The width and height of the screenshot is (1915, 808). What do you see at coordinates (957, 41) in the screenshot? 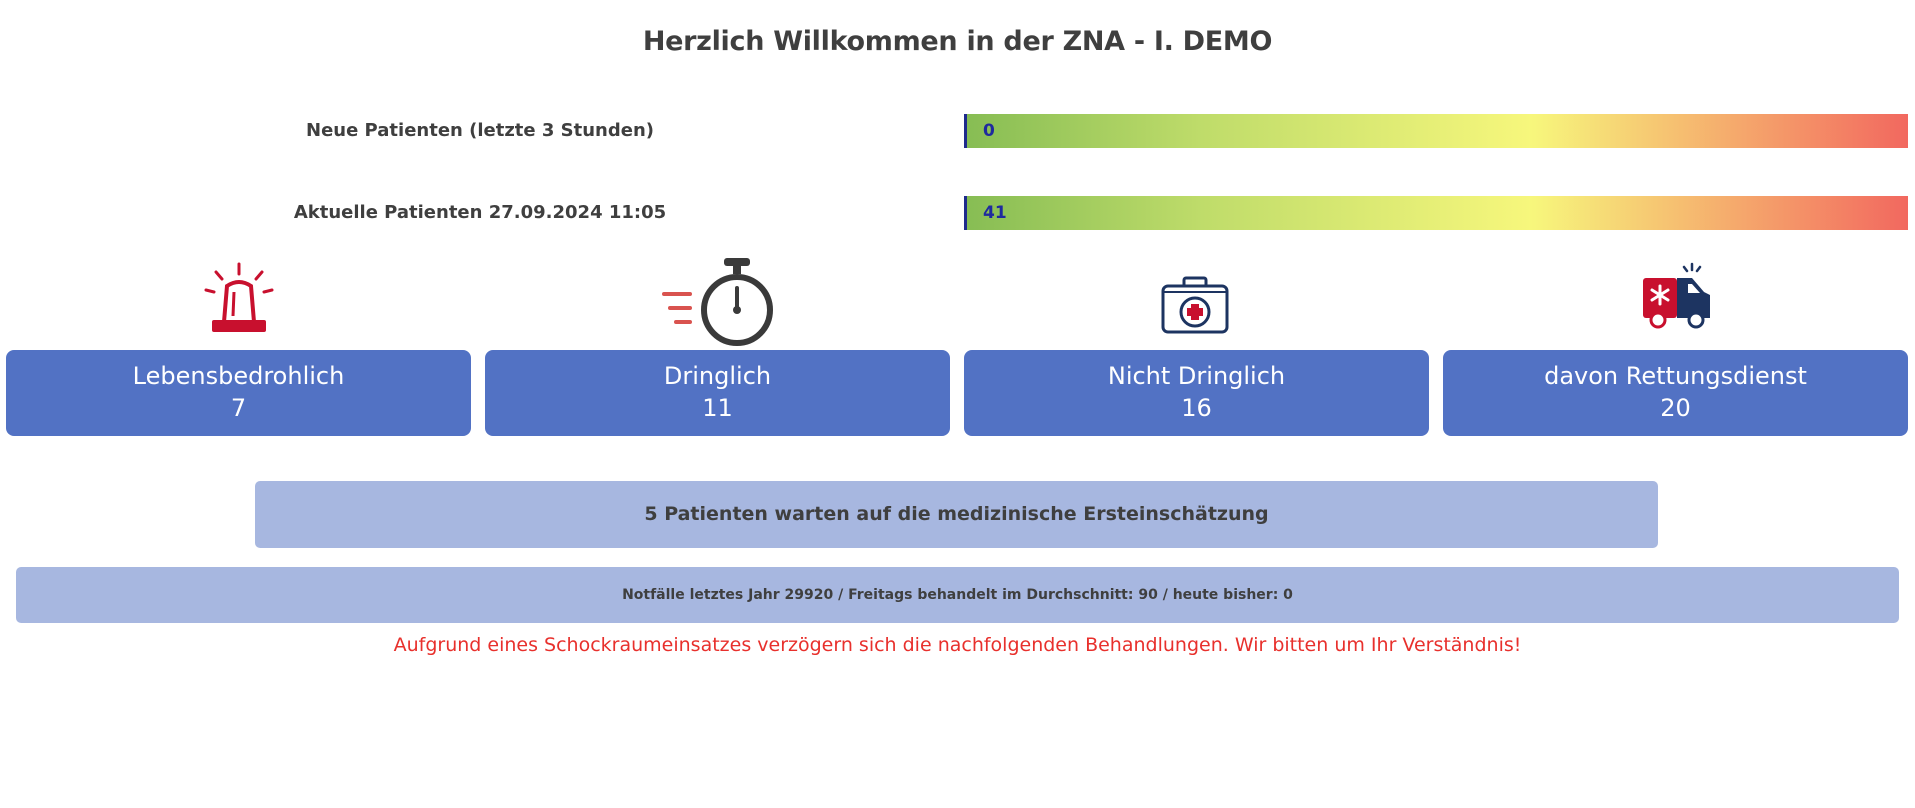
I see `page-title: Herzlich Willkommen in der ZNA - I. DEMO` at bounding box center [957, 41].